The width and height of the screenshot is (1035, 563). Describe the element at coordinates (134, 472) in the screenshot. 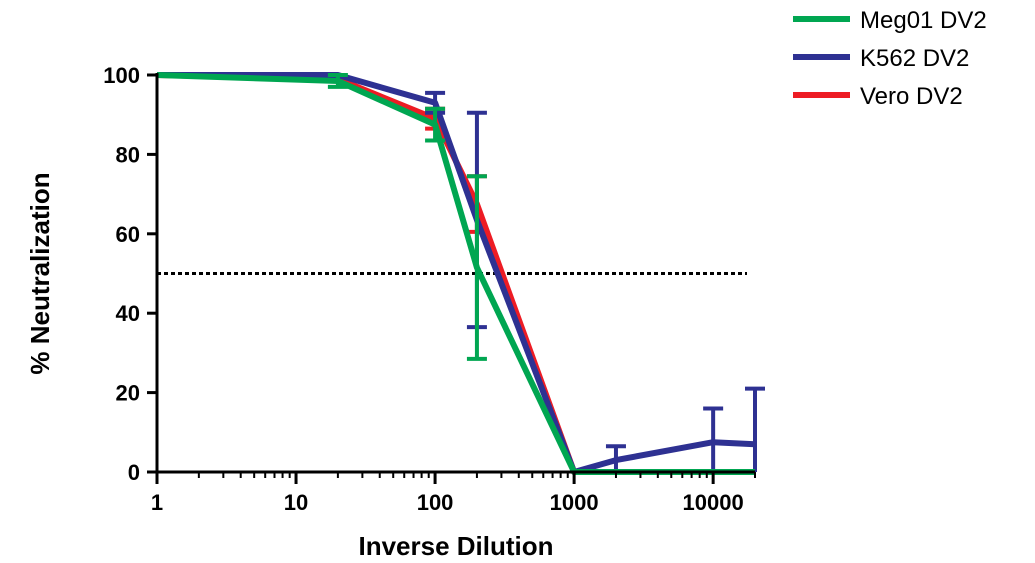

I see `y-tick-label: 0` at that location.